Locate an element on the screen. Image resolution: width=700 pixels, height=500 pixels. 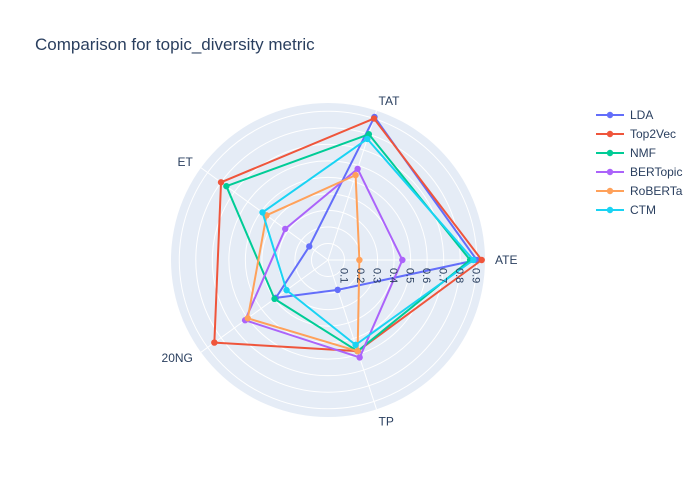
axis-label-20ng: 20NG is located at coordinates (177, 358).